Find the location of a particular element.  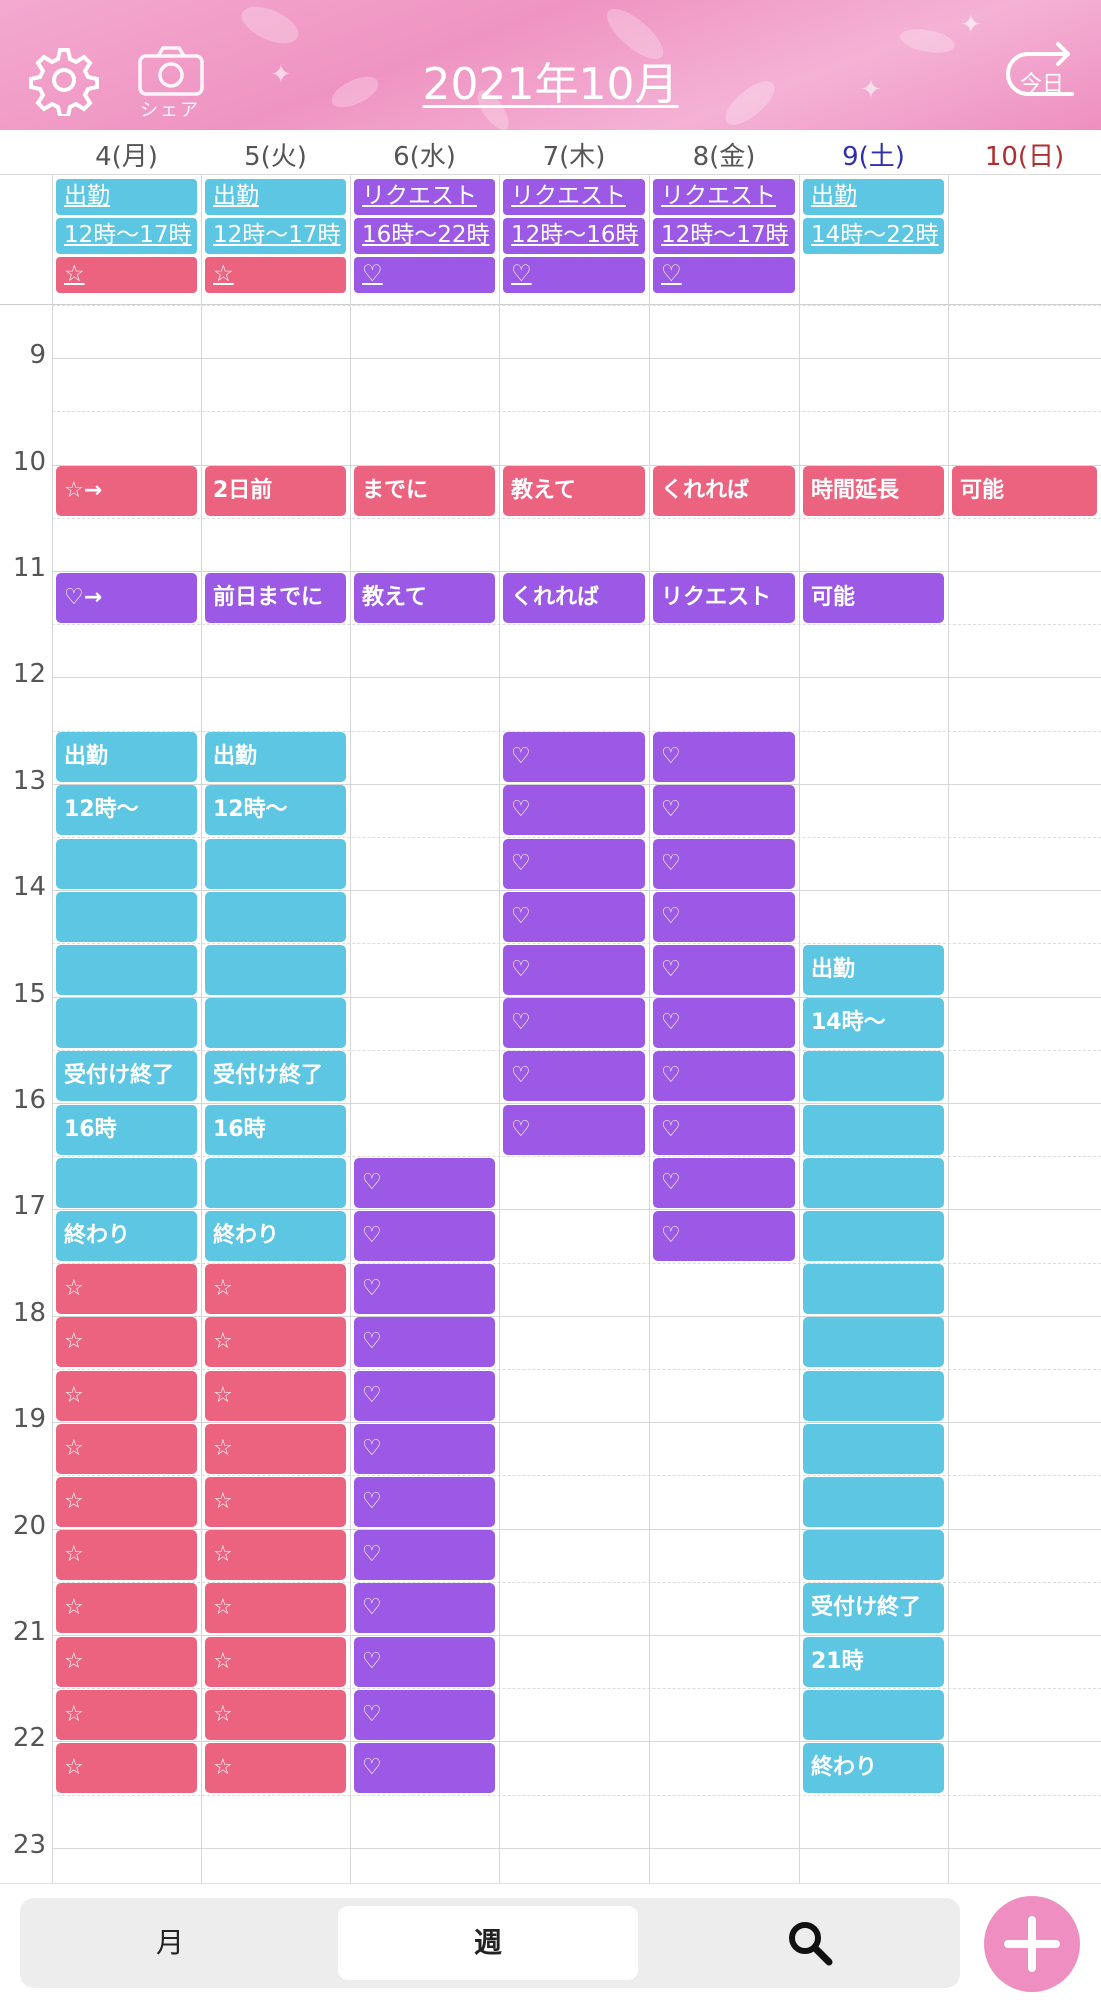

month-title: 2021年10月 is located at coordinates (550, 84).